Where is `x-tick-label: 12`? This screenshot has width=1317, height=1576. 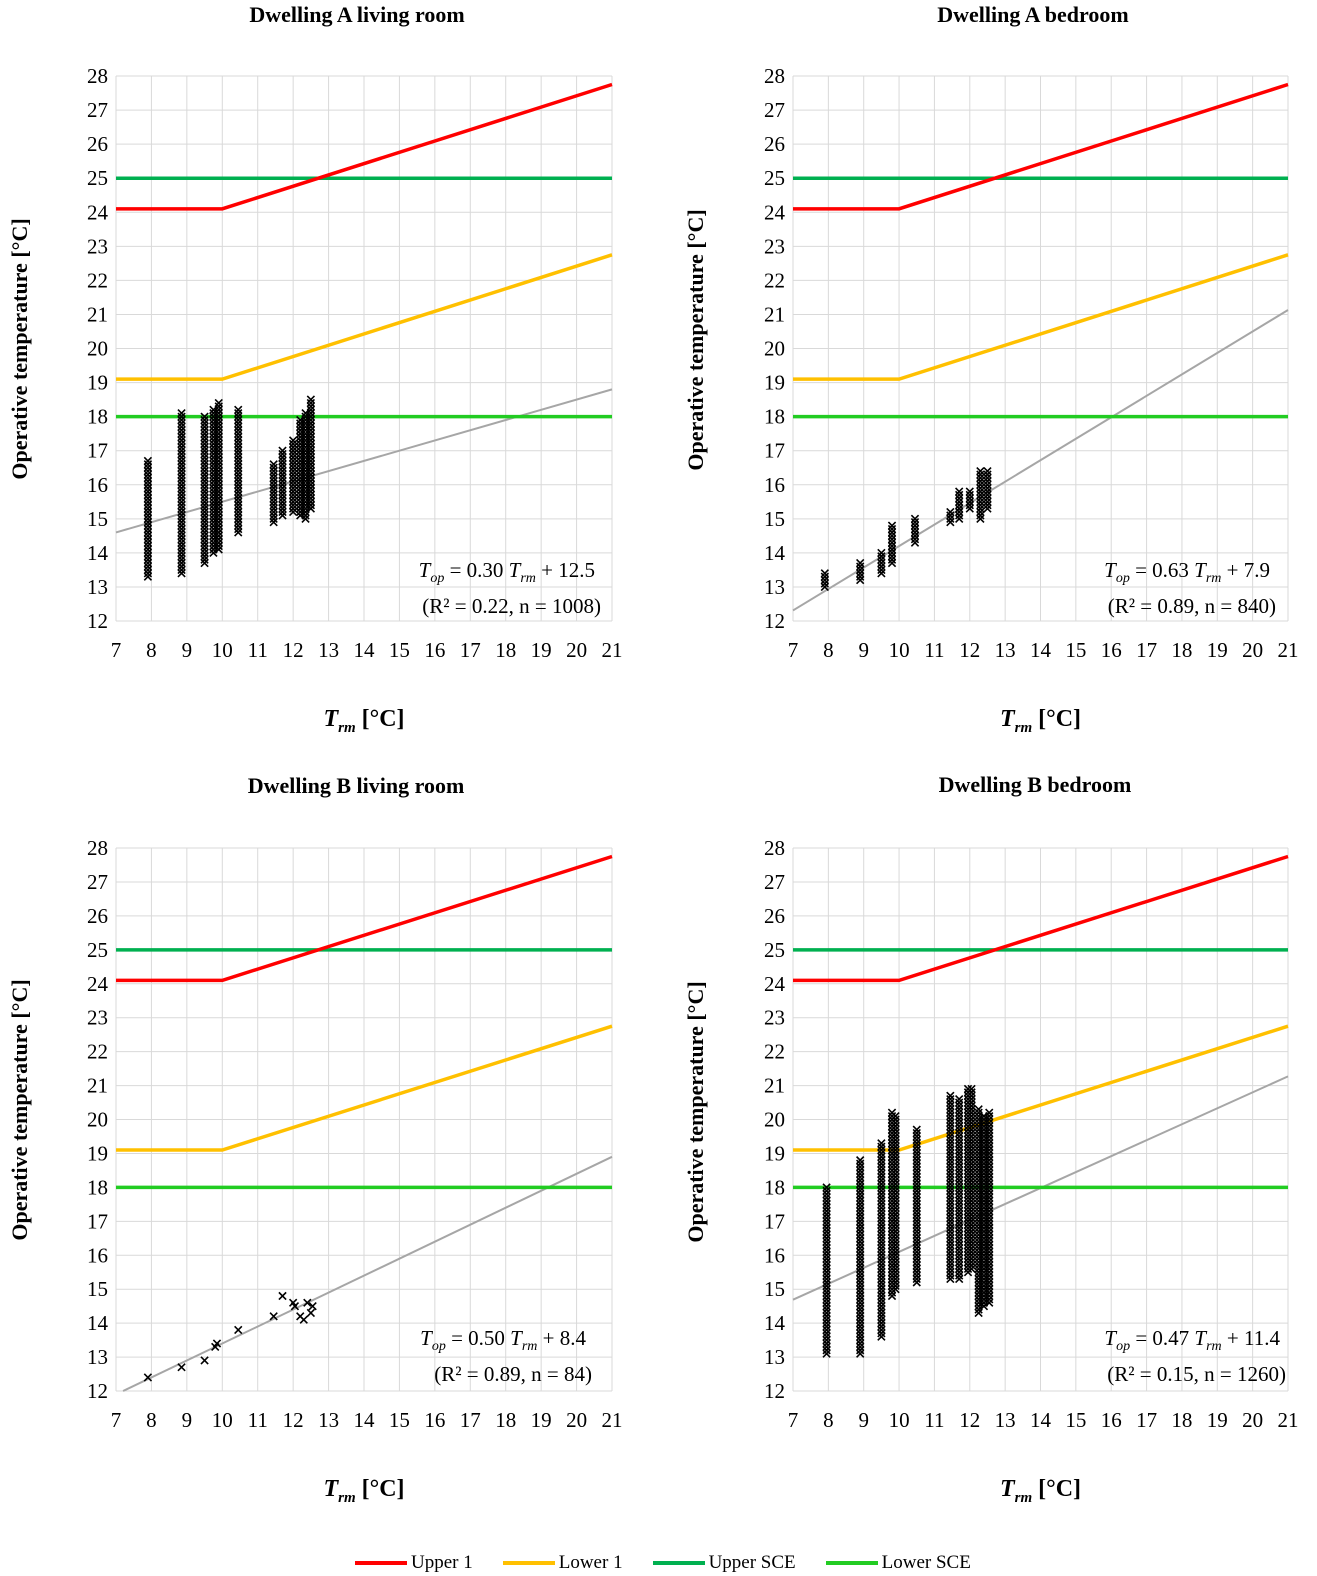 x-tick-label: 12 is located at coordinates (969, 650).